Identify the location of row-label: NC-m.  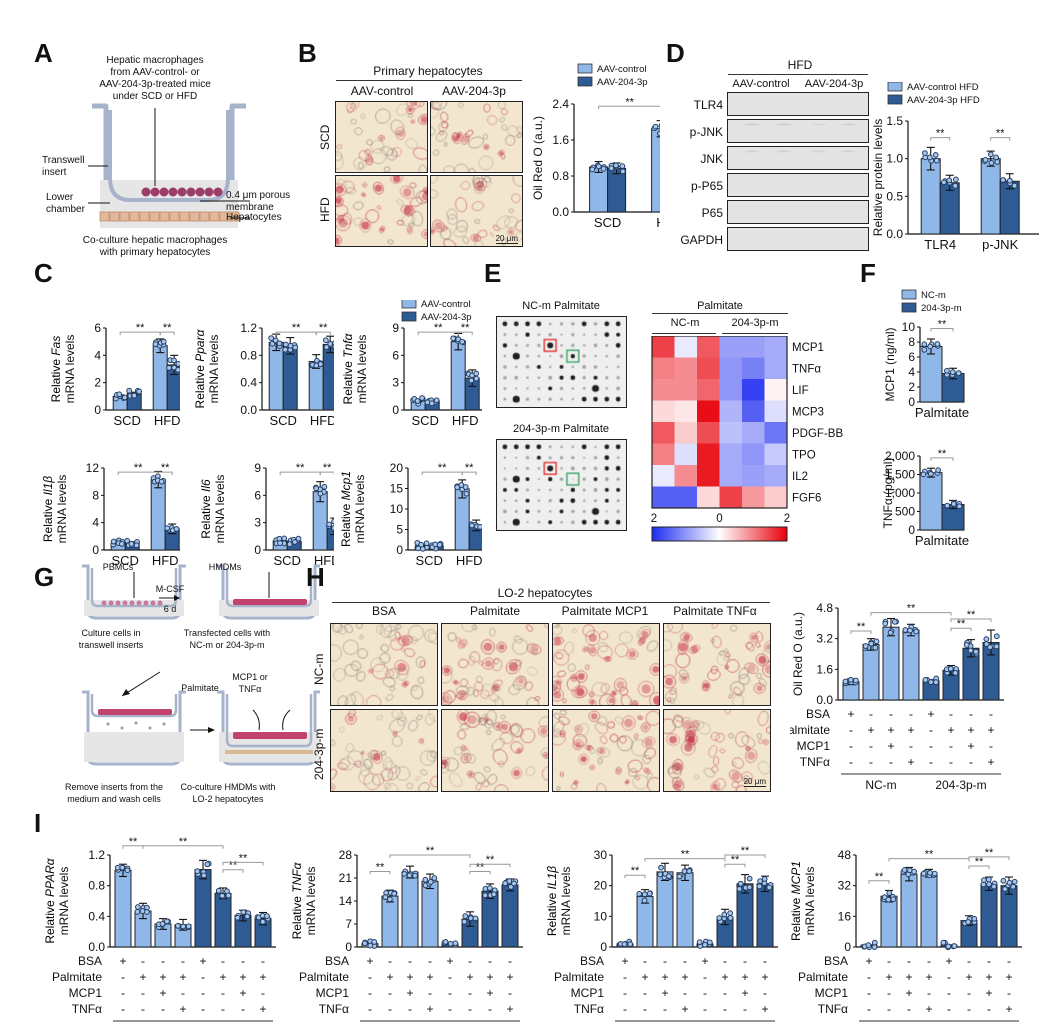
(319, 669).